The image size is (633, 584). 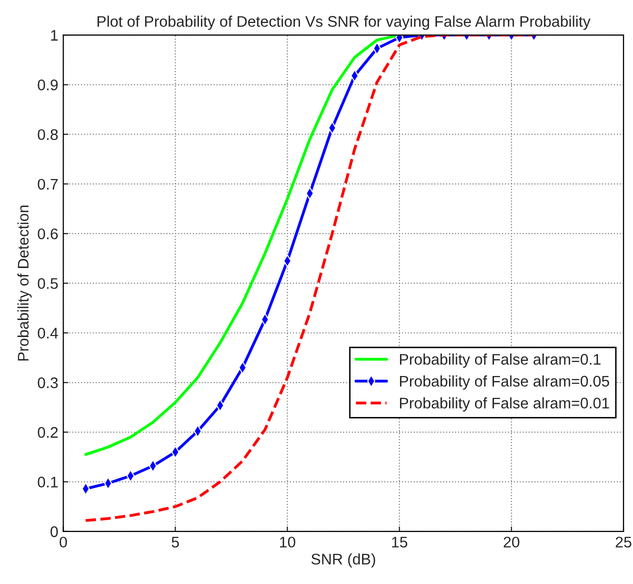 I want to click on y-tick-label: 0.4, so click(x=48, y=333).